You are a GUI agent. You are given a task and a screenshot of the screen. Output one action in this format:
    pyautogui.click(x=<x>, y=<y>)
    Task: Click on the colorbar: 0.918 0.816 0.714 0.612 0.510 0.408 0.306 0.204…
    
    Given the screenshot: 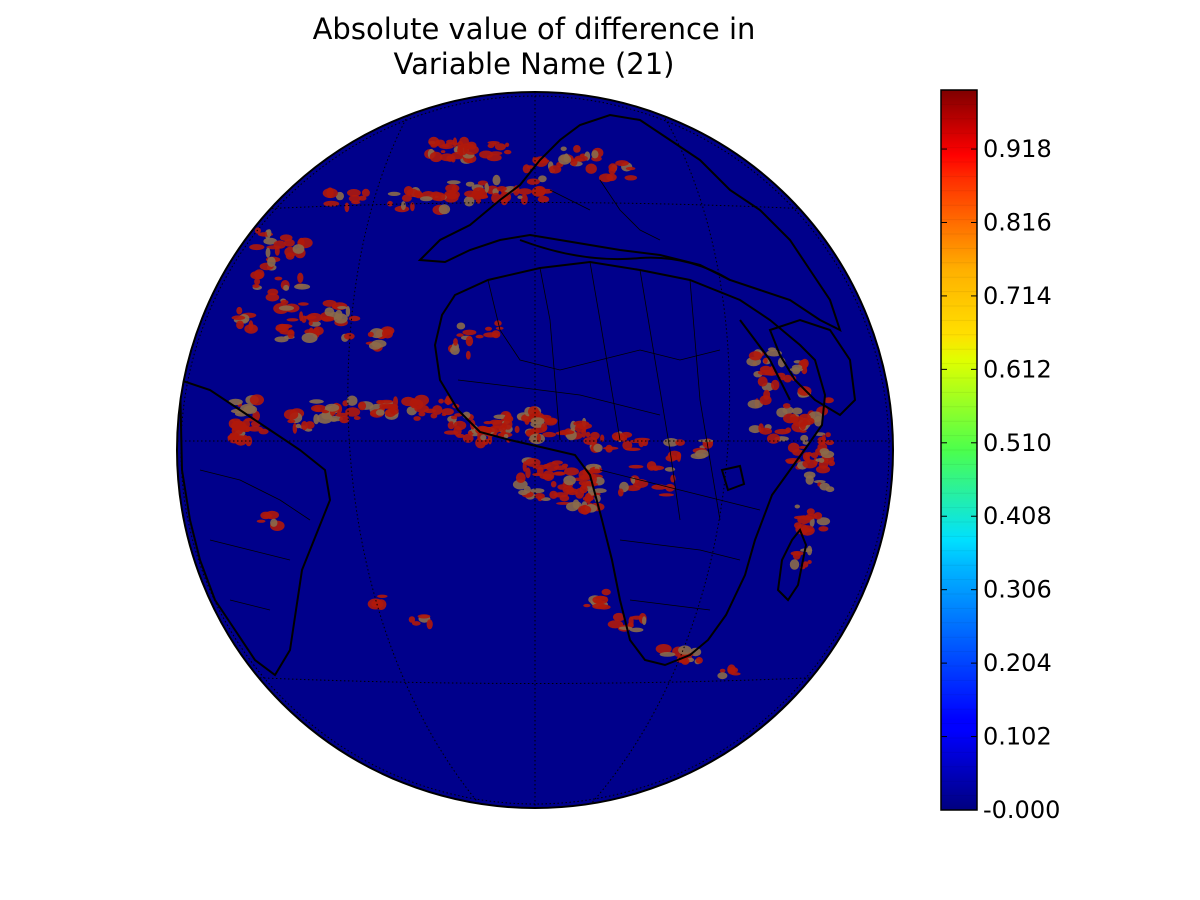 What is the action you would take?
    pyautogui.click(x=1000, y=456)
    